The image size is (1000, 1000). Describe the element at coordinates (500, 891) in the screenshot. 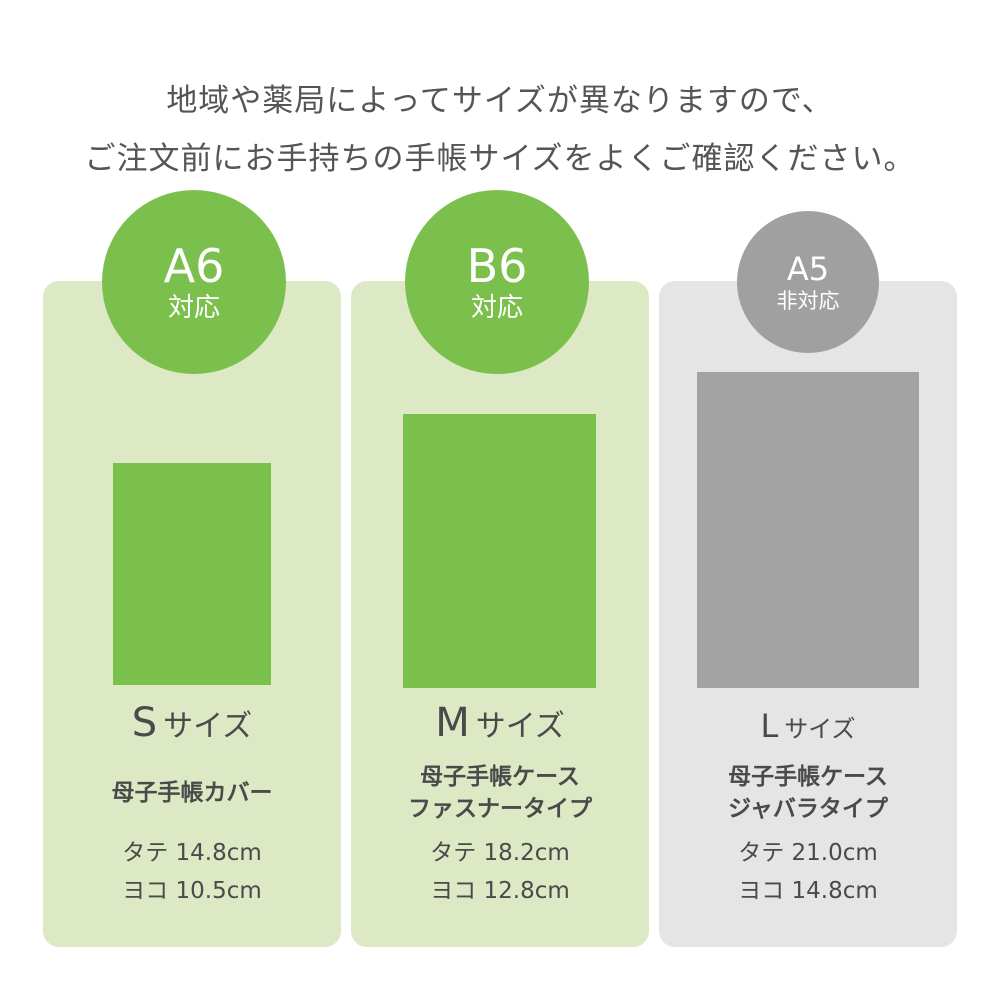

I see `width-label: ヨコ 12.8cm` at that location.